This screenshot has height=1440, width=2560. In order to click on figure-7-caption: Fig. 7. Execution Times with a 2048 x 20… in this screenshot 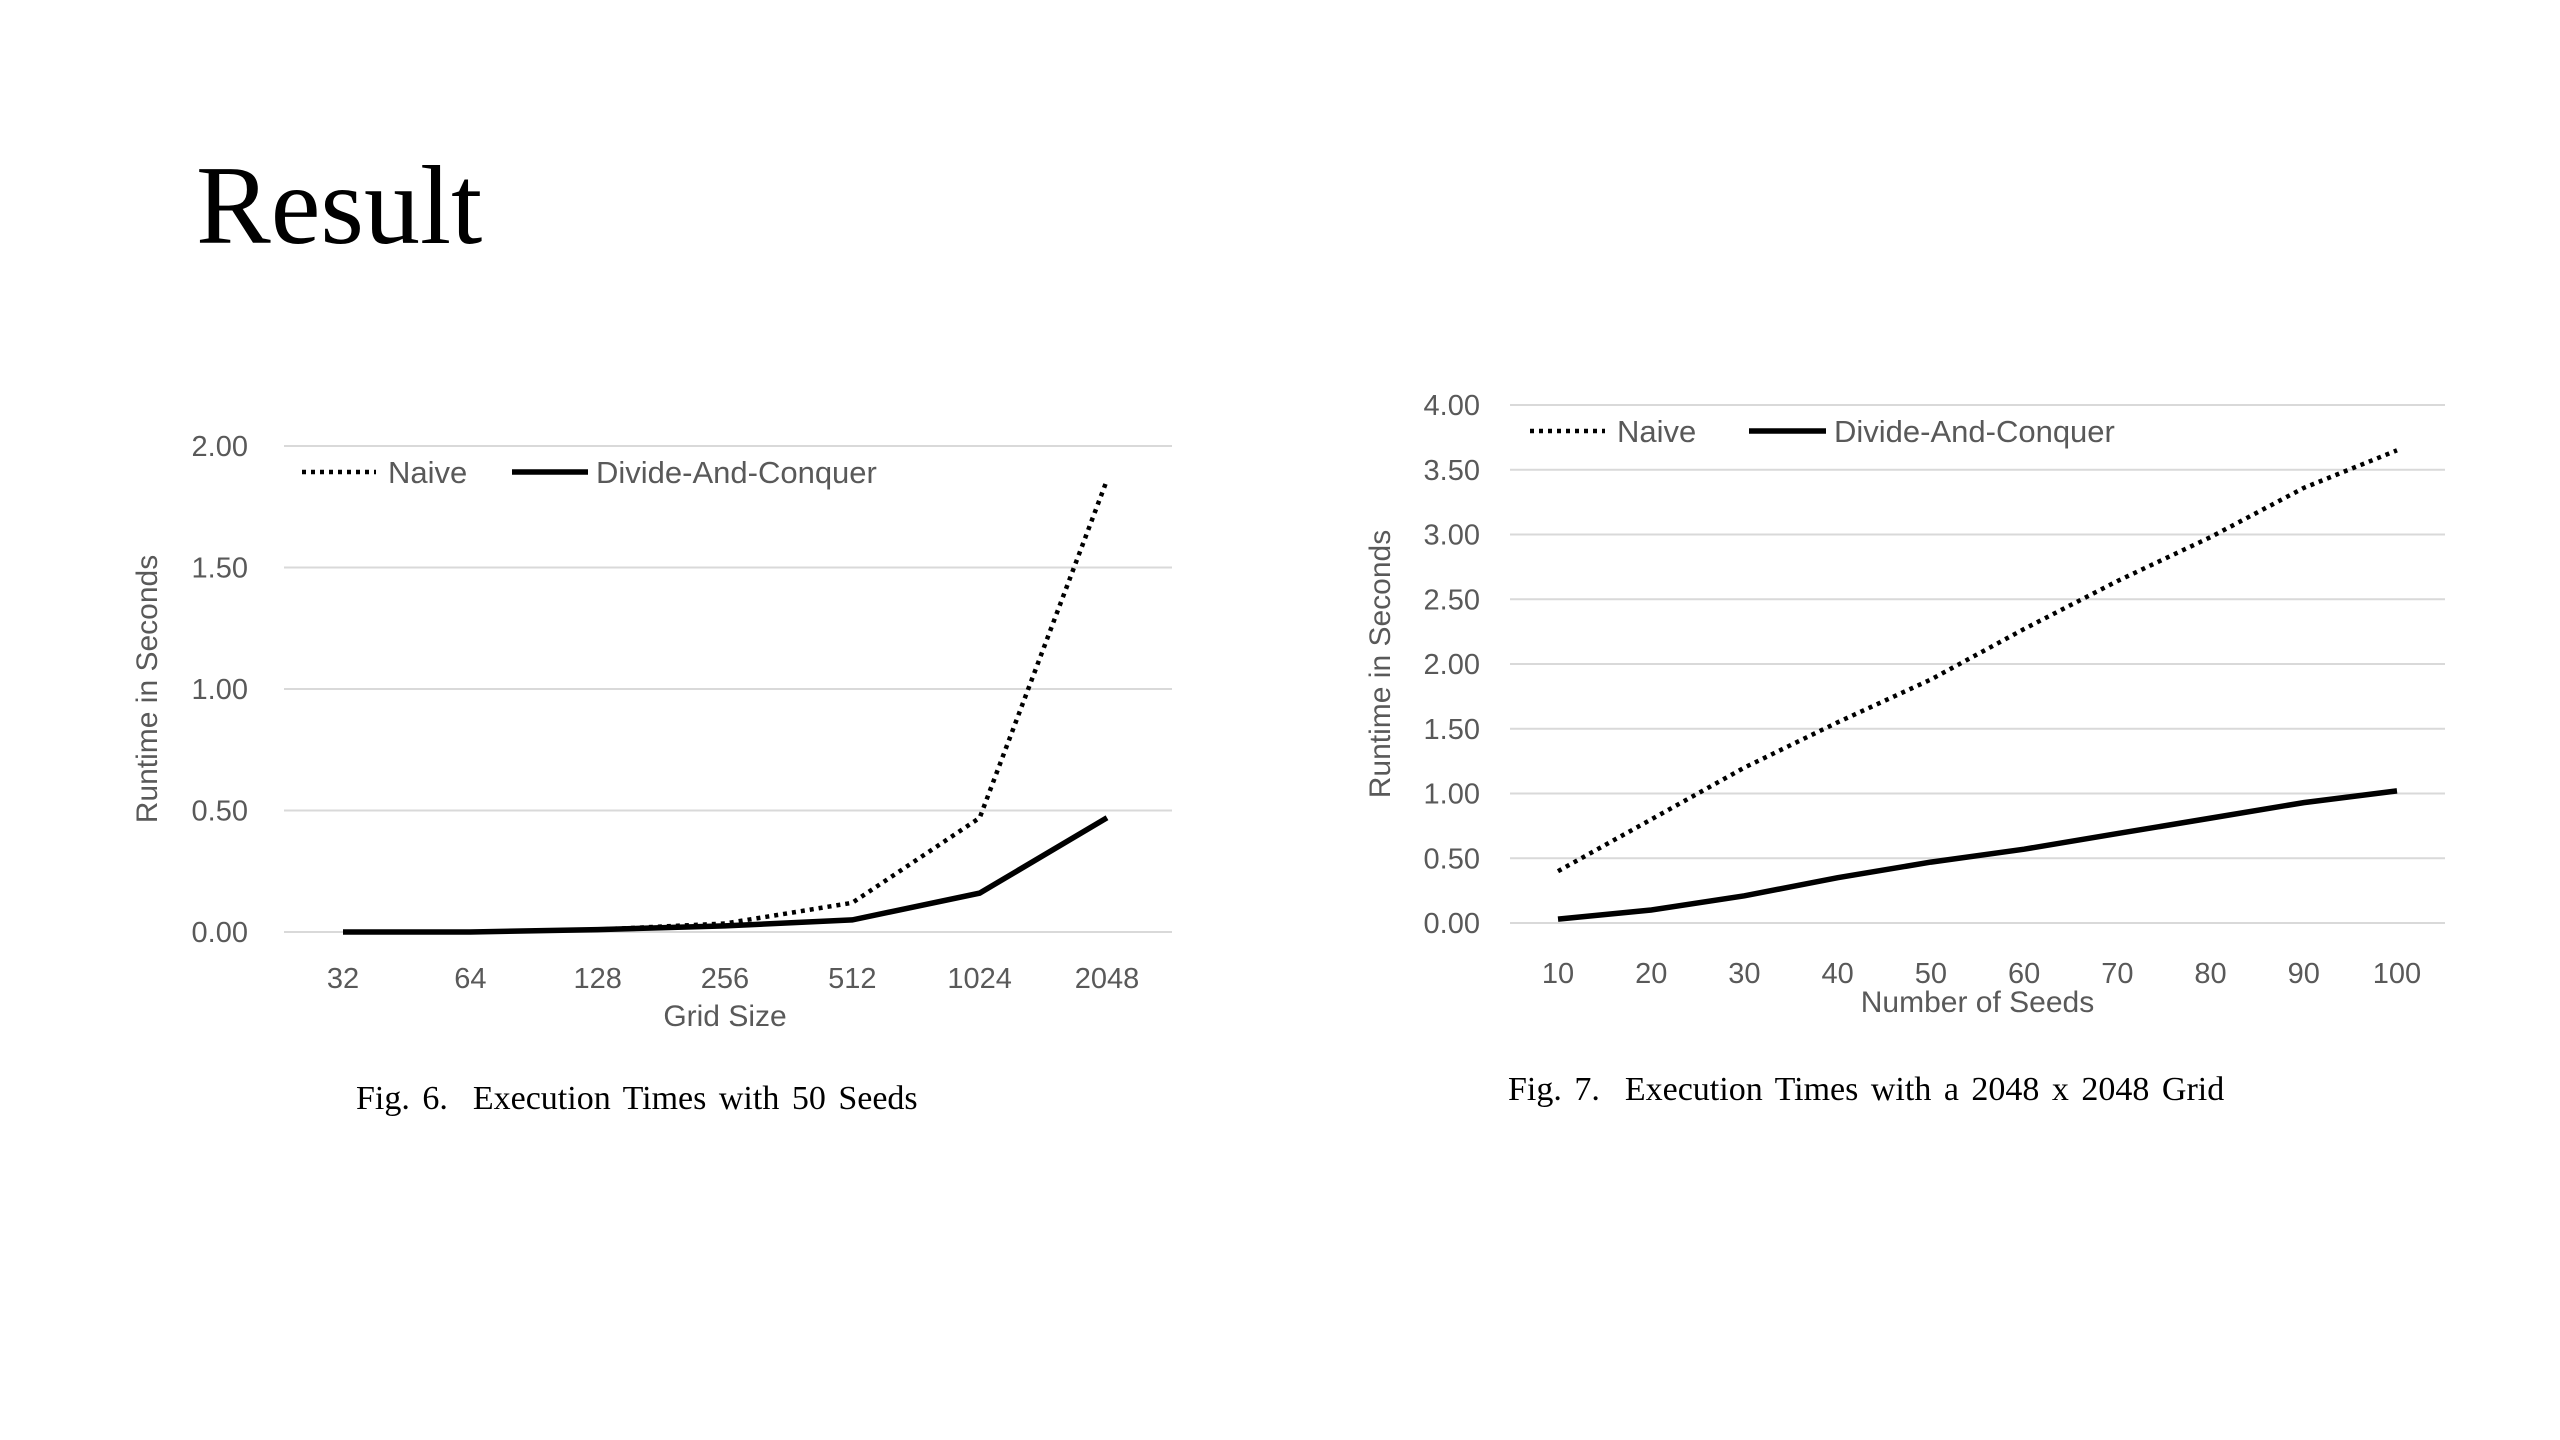, I will do `click(1866, 1089)`.